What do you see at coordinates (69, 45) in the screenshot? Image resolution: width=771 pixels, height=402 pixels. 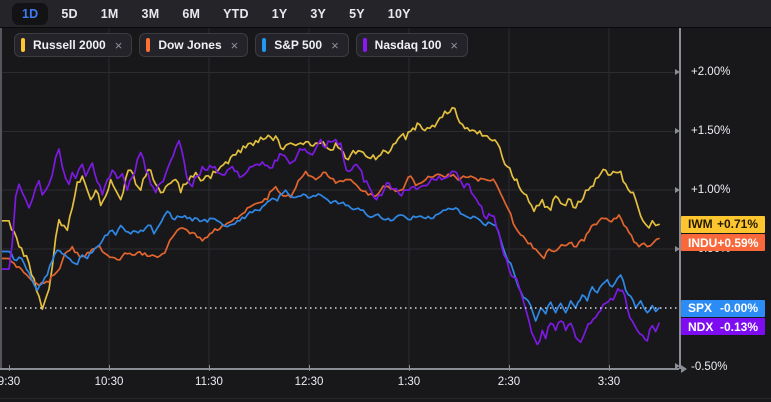 I see `legend-chip-label: Russell 2000` at bounding box center [69, 45].